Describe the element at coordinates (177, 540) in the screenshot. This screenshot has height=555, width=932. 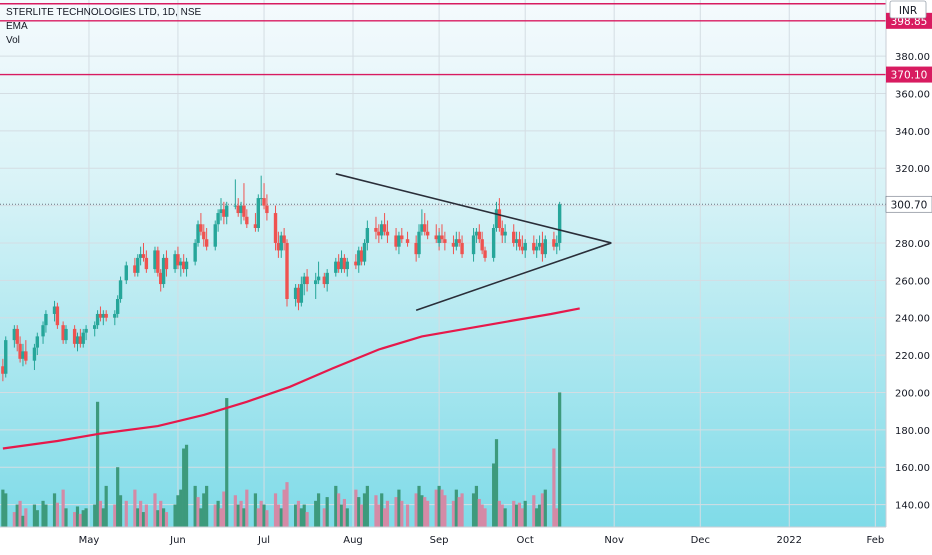
I see `time-tick-label: Jun` at that location.